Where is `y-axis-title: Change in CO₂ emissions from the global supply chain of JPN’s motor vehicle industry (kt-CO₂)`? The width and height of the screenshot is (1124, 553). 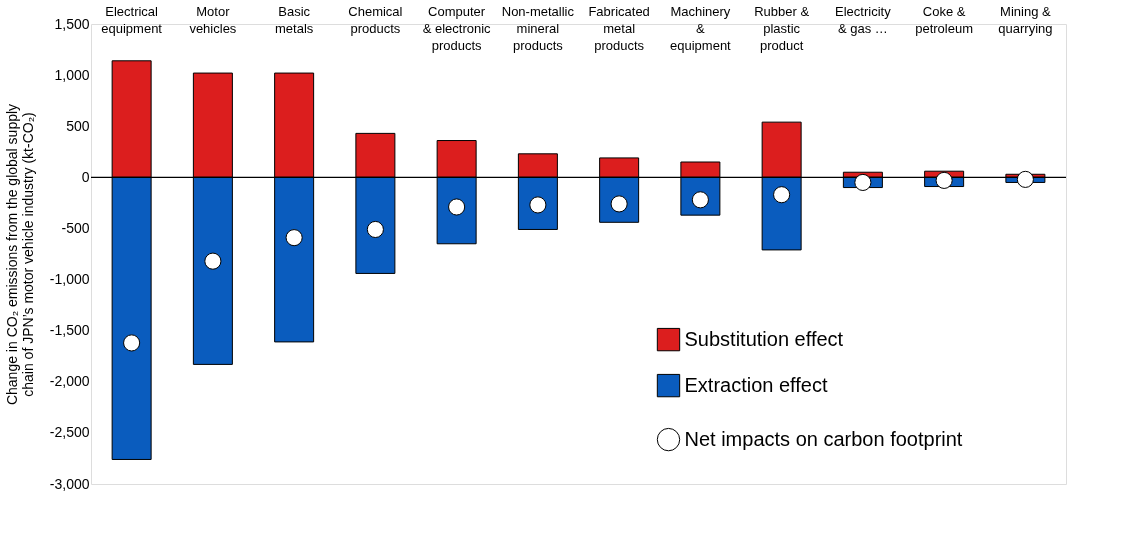 y-axis-title: Change in CO₂ emissions from the global supply chain of JPN’s motor vehicle industry (kt-CO₂) is located at coordinates (19, 254).